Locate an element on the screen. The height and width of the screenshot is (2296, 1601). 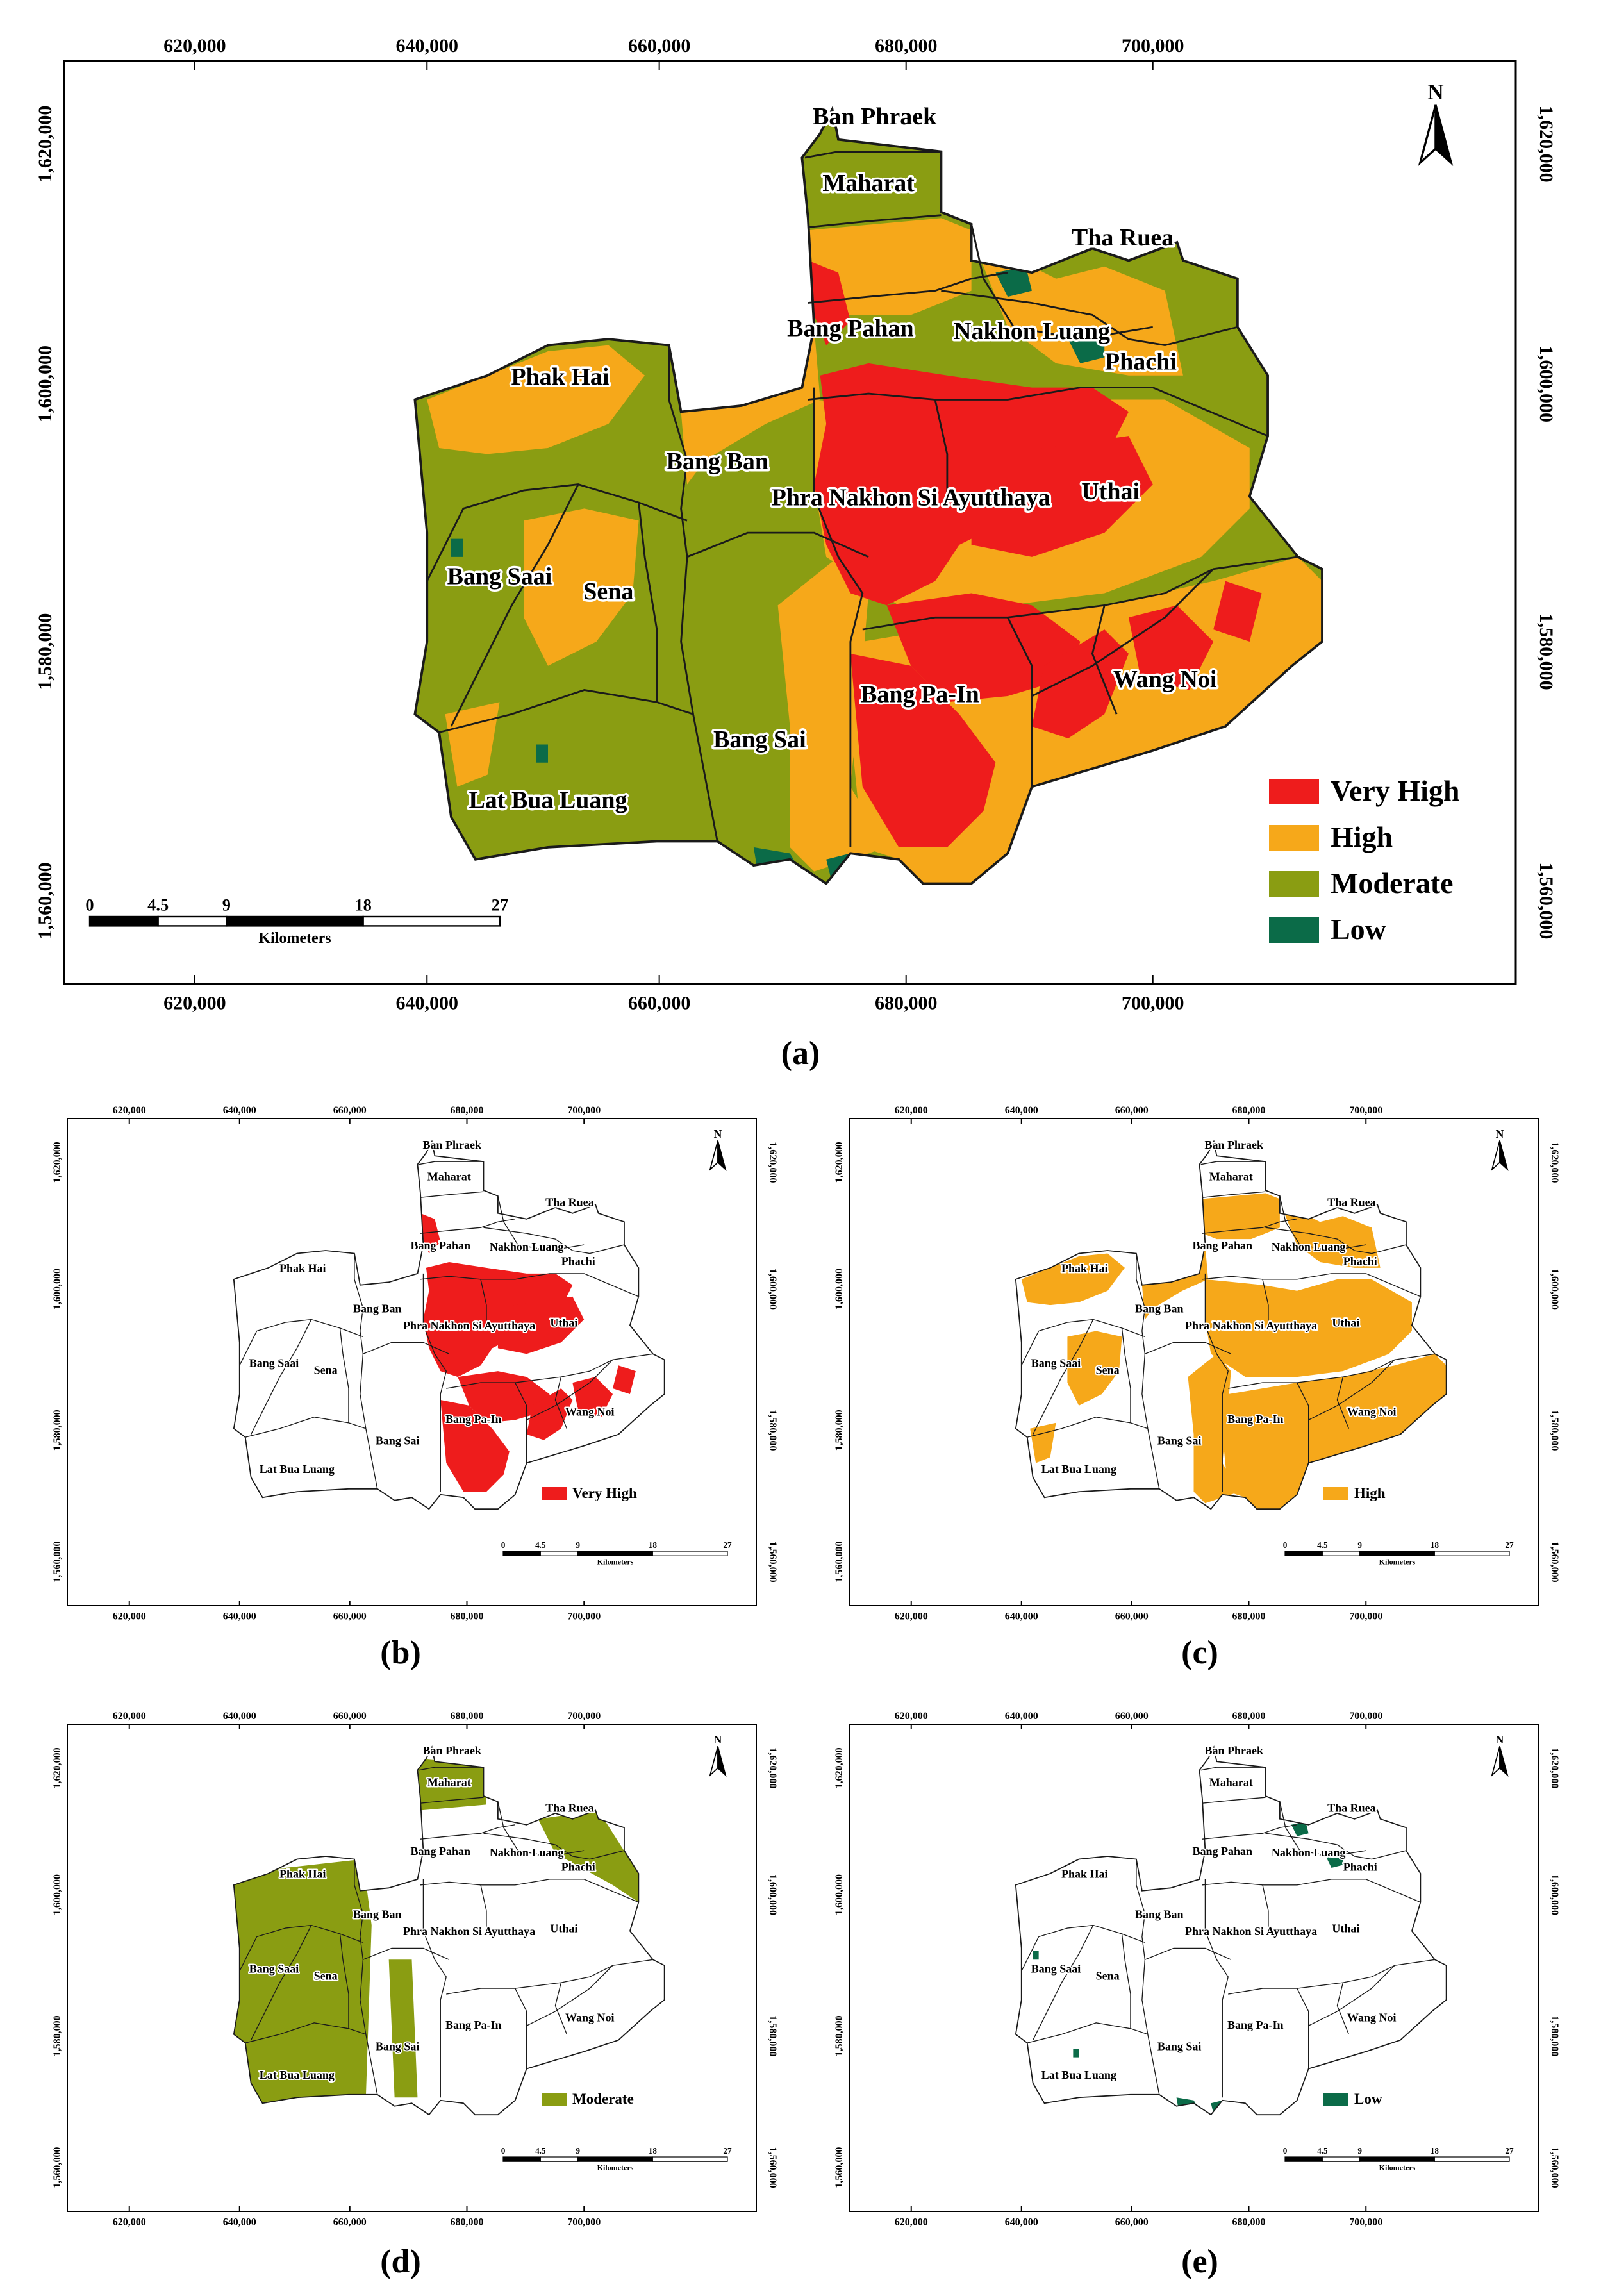
district-label: Wang Noi is located at coordinates (1372, 2017).